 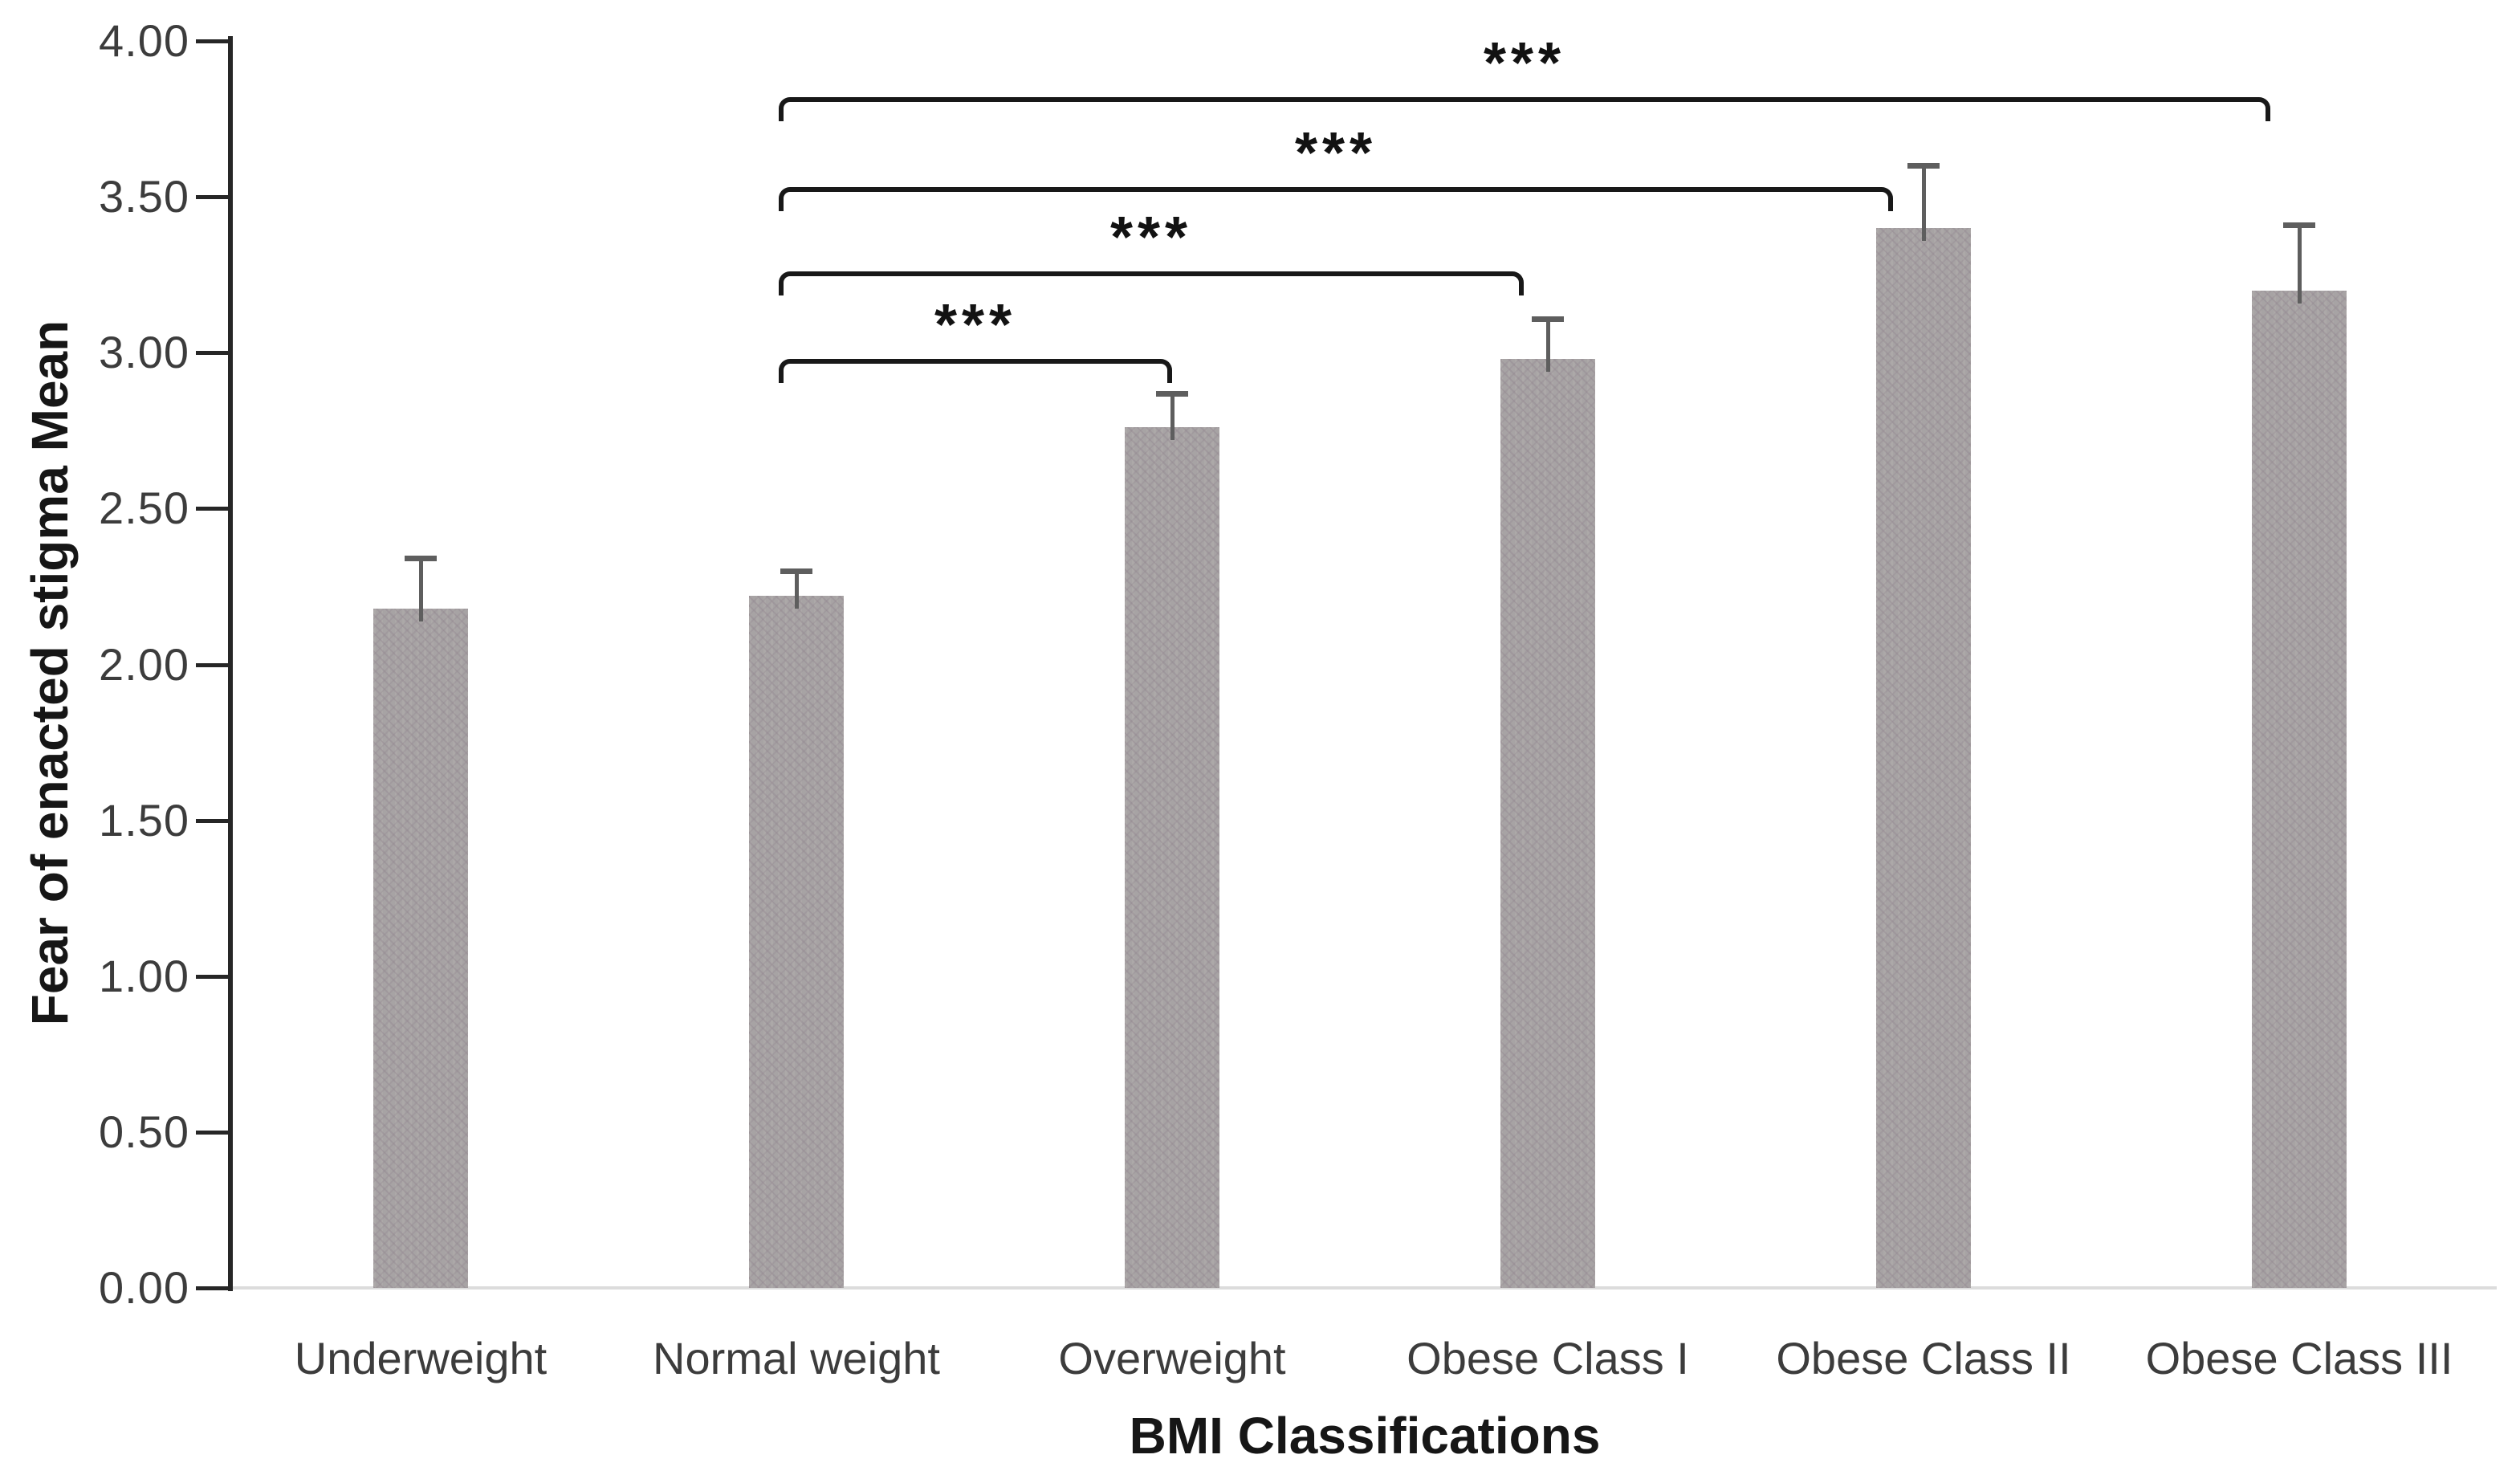 I want to click on x-axis-baseline, so click(x=1365, y=1288).